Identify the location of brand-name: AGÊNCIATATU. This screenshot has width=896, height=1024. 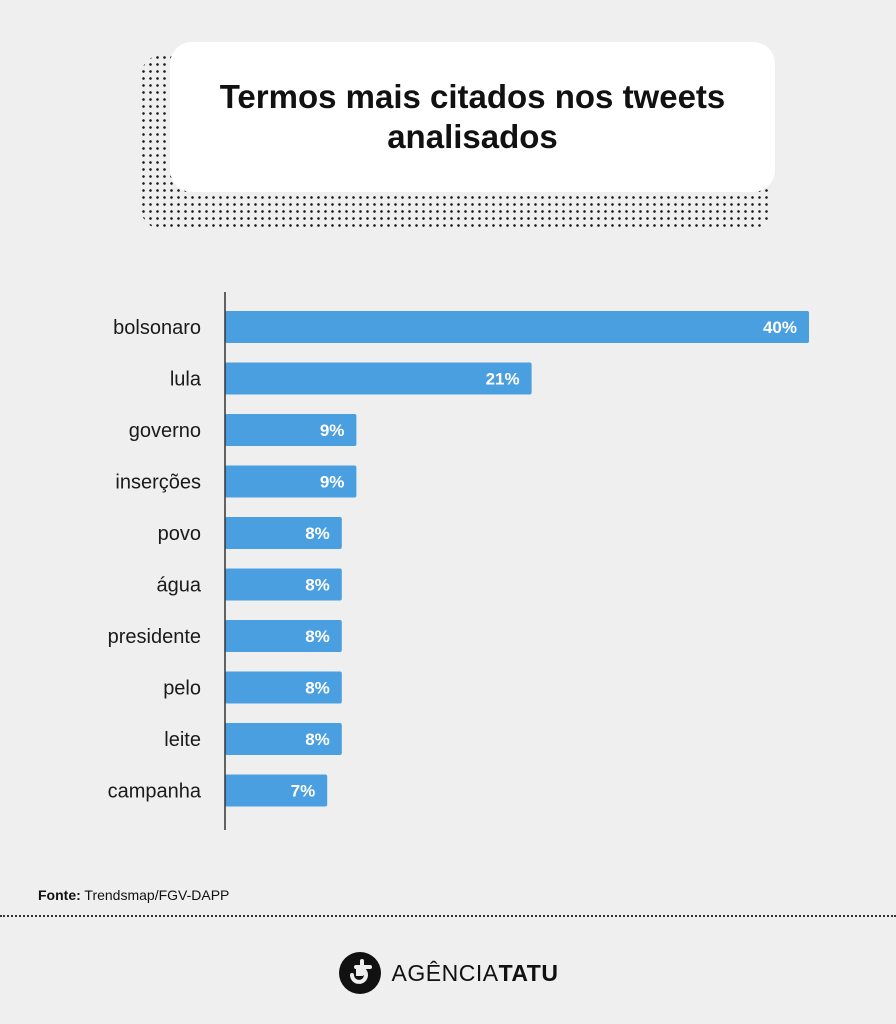
(475, 973).